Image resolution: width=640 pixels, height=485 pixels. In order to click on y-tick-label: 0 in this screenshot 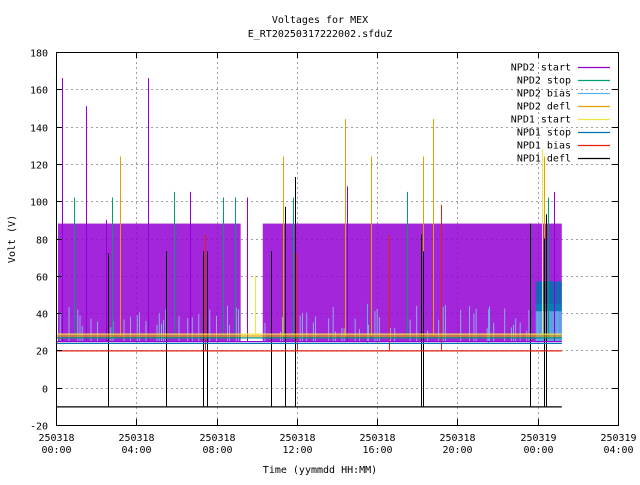, I will do `click(45, 390)`.